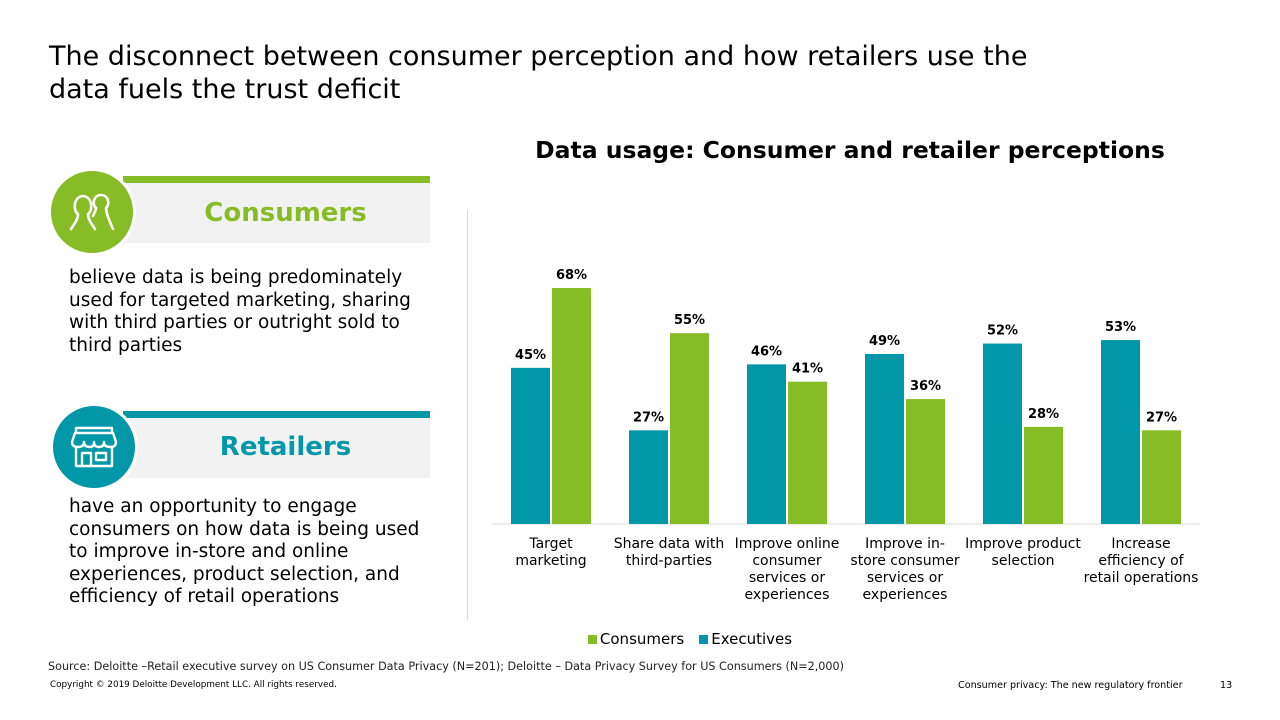  What do you see at coordinates (766, 351) in the screenshot?
I see `data-label-executives-3: 46%` at bounding box center [766, 351].